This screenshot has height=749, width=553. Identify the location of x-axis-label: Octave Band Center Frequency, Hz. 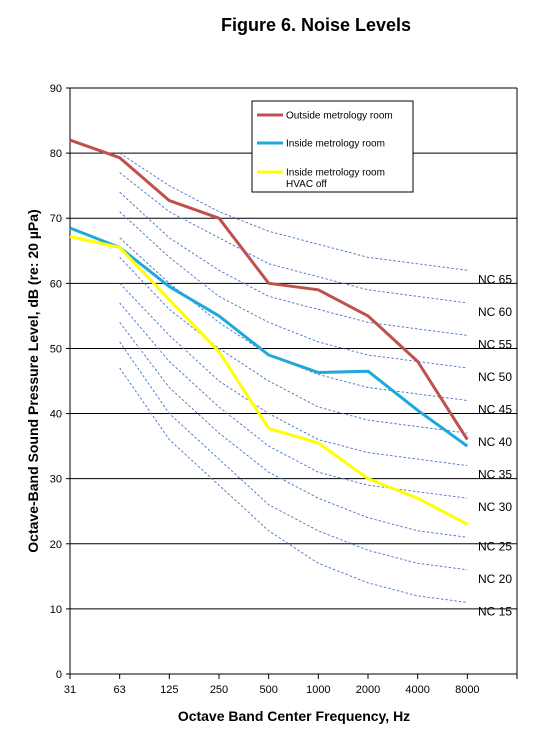
(294, 716).